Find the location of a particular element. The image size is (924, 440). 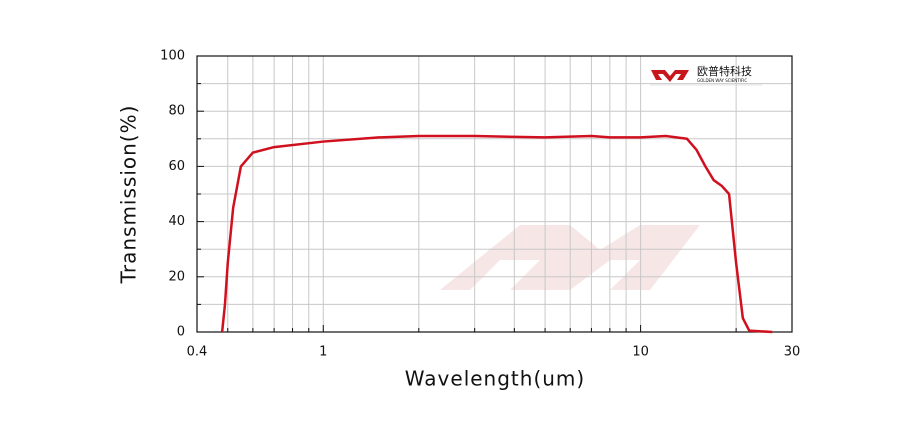

y-tick-label: 0 is located at coordinates (181, 332).